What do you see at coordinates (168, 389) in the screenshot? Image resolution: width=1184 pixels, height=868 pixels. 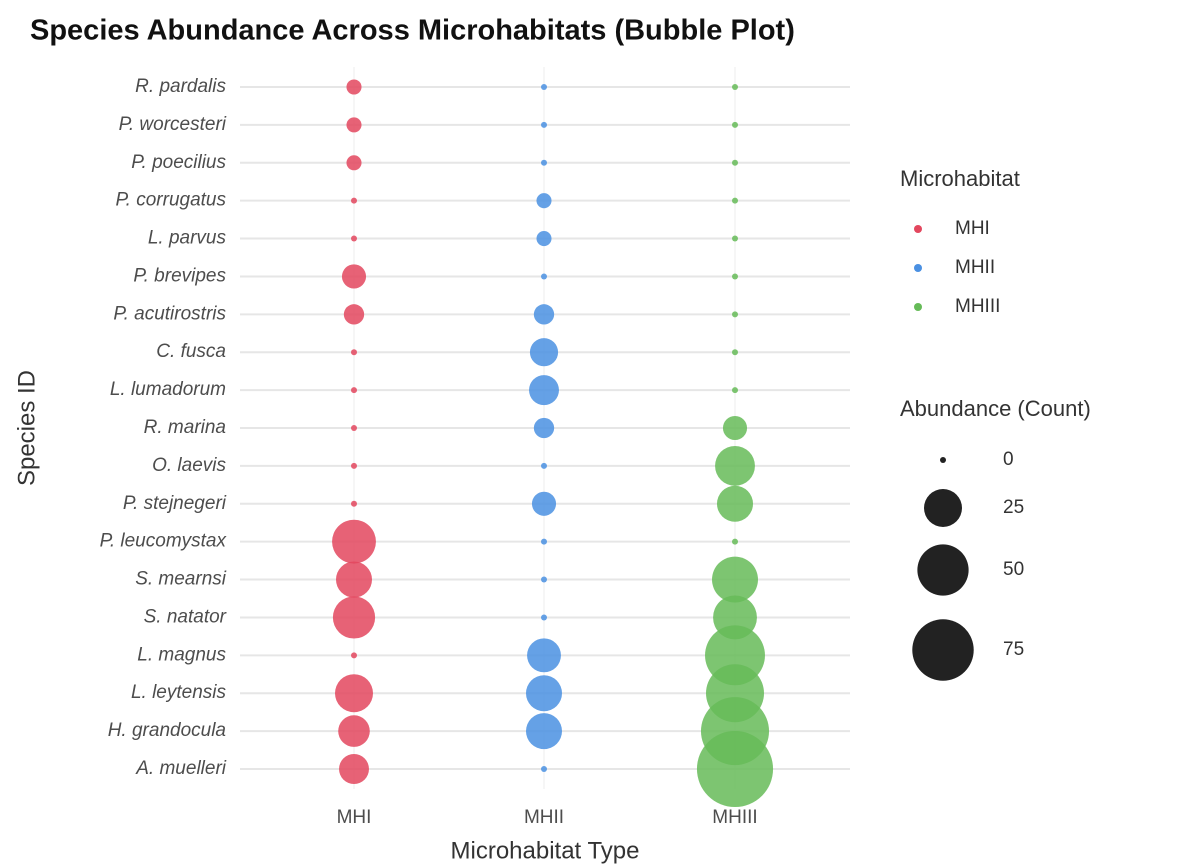 I see `y-tick-label: L. lumadorum` at bounding box center [168, 389].